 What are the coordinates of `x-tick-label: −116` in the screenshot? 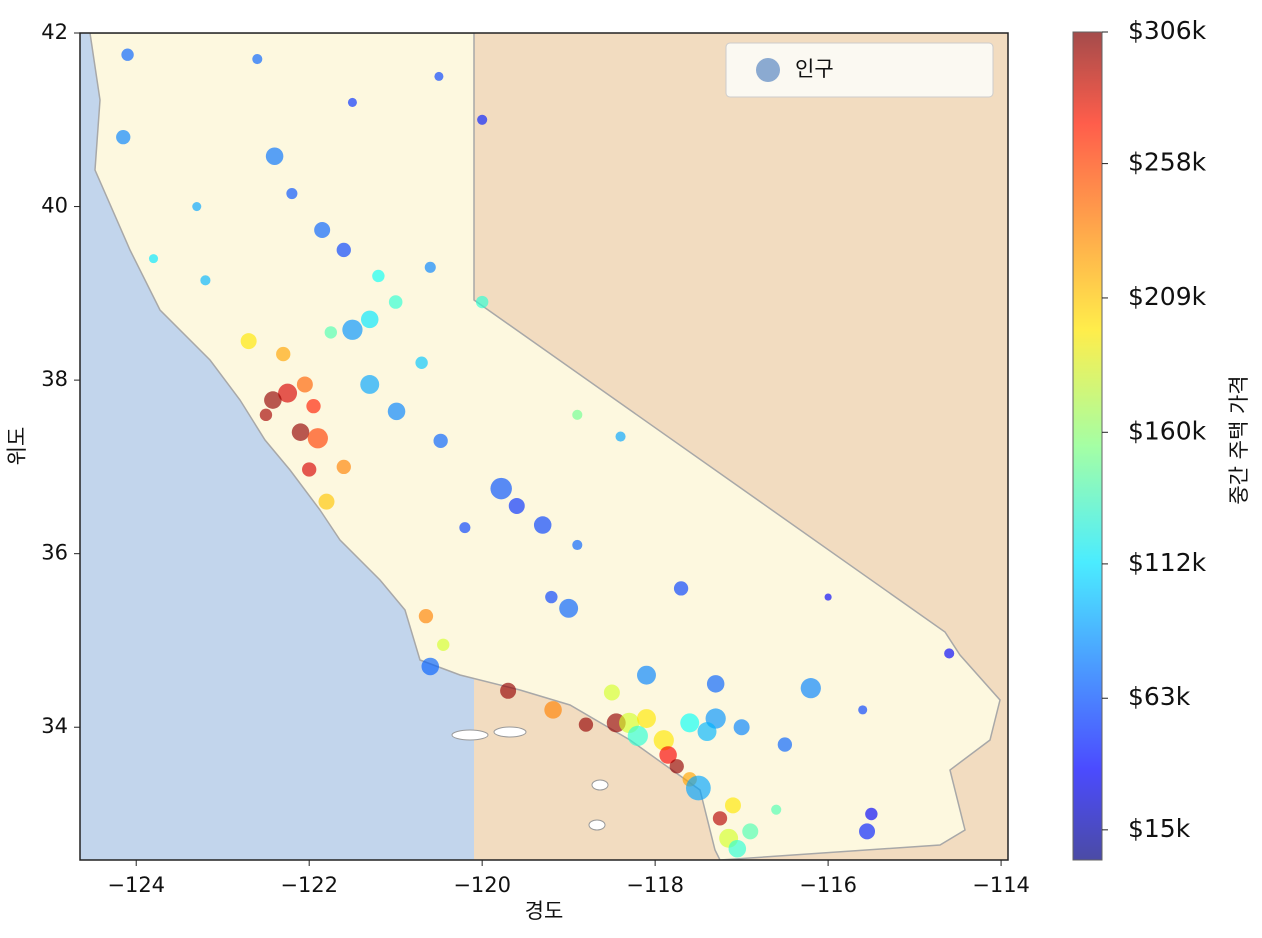 It's located at (828, 885).